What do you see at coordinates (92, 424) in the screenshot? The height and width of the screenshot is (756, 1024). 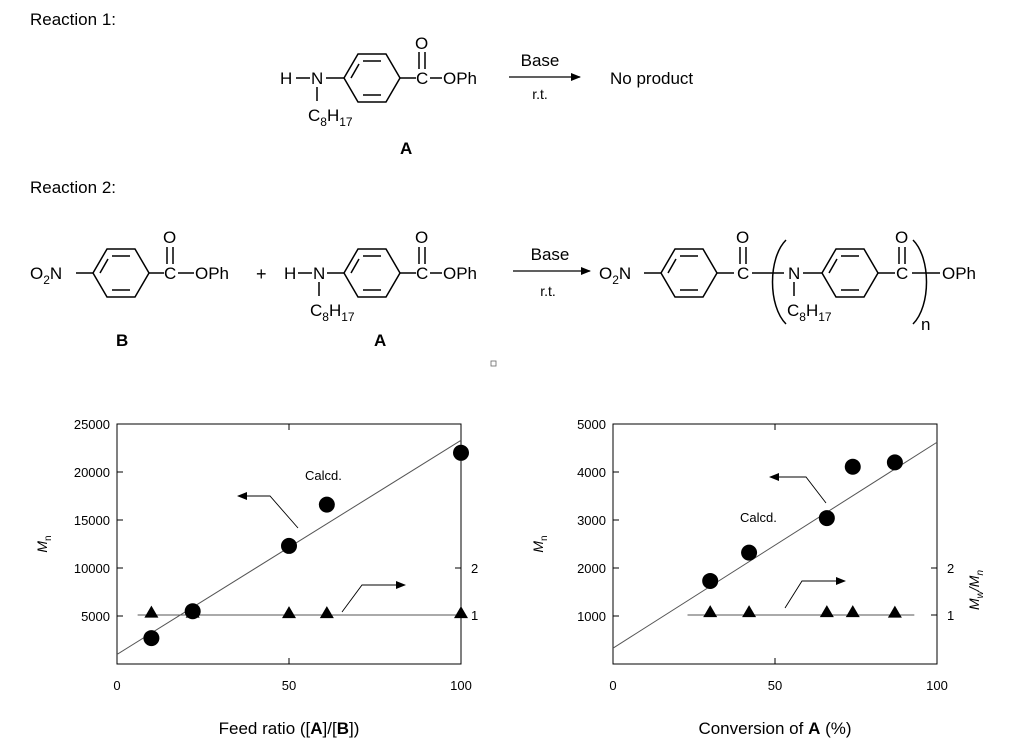 I see `y-tick-label: 25000` at bounding box center [92, 424].